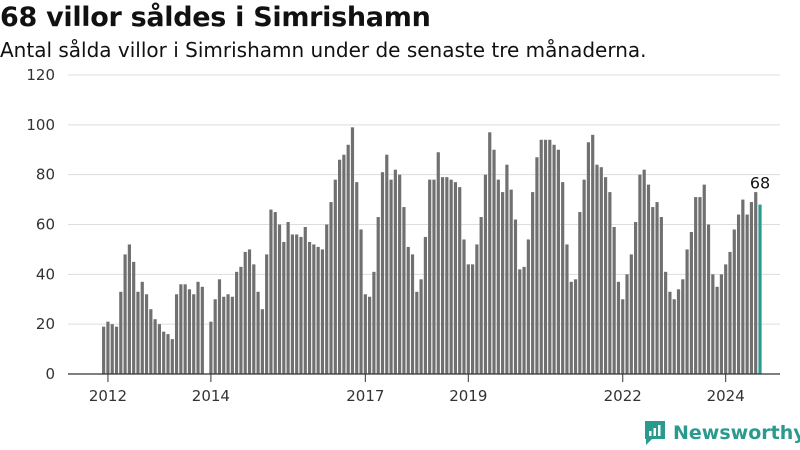 The width and height of the screenshot is (800, 450). Describe the element at coordinates (760, 183) in the screenshot. I see `latest-value-label: 68` at that location.